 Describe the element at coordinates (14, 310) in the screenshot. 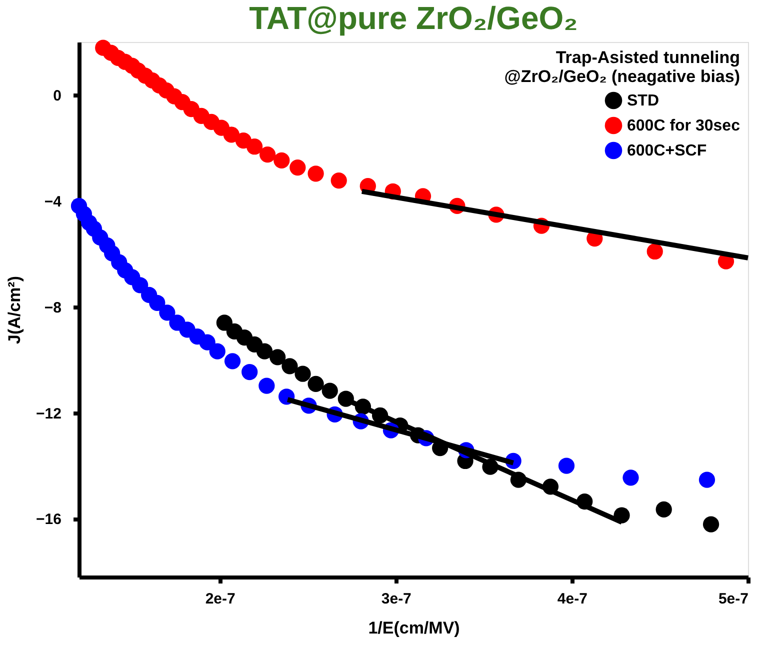

I see `y-axis-title: J(A/cm²)` at that location.